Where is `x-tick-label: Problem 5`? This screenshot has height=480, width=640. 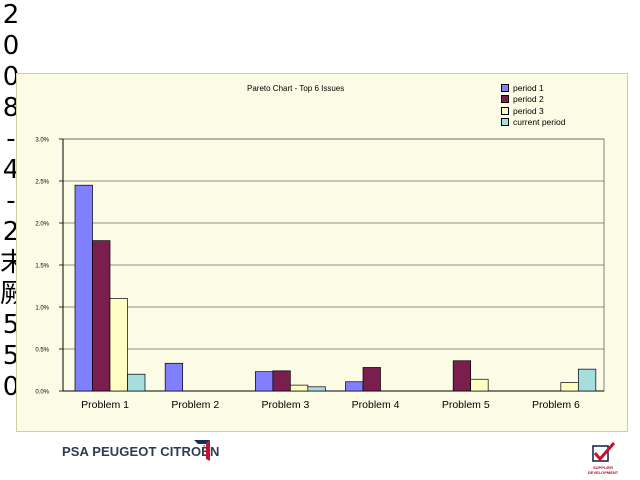
x-tick-label: Problem 5 is located at coordinates (466, 405).